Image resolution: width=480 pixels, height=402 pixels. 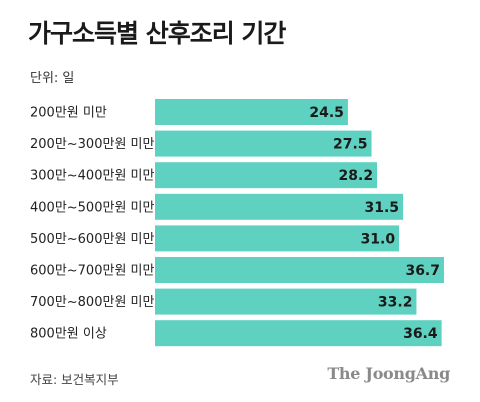 What do you see at coordinates (92, 271) in the screenshot?
I see `category-label: 600만~700만원 미만` at bounding box center [92, 271].